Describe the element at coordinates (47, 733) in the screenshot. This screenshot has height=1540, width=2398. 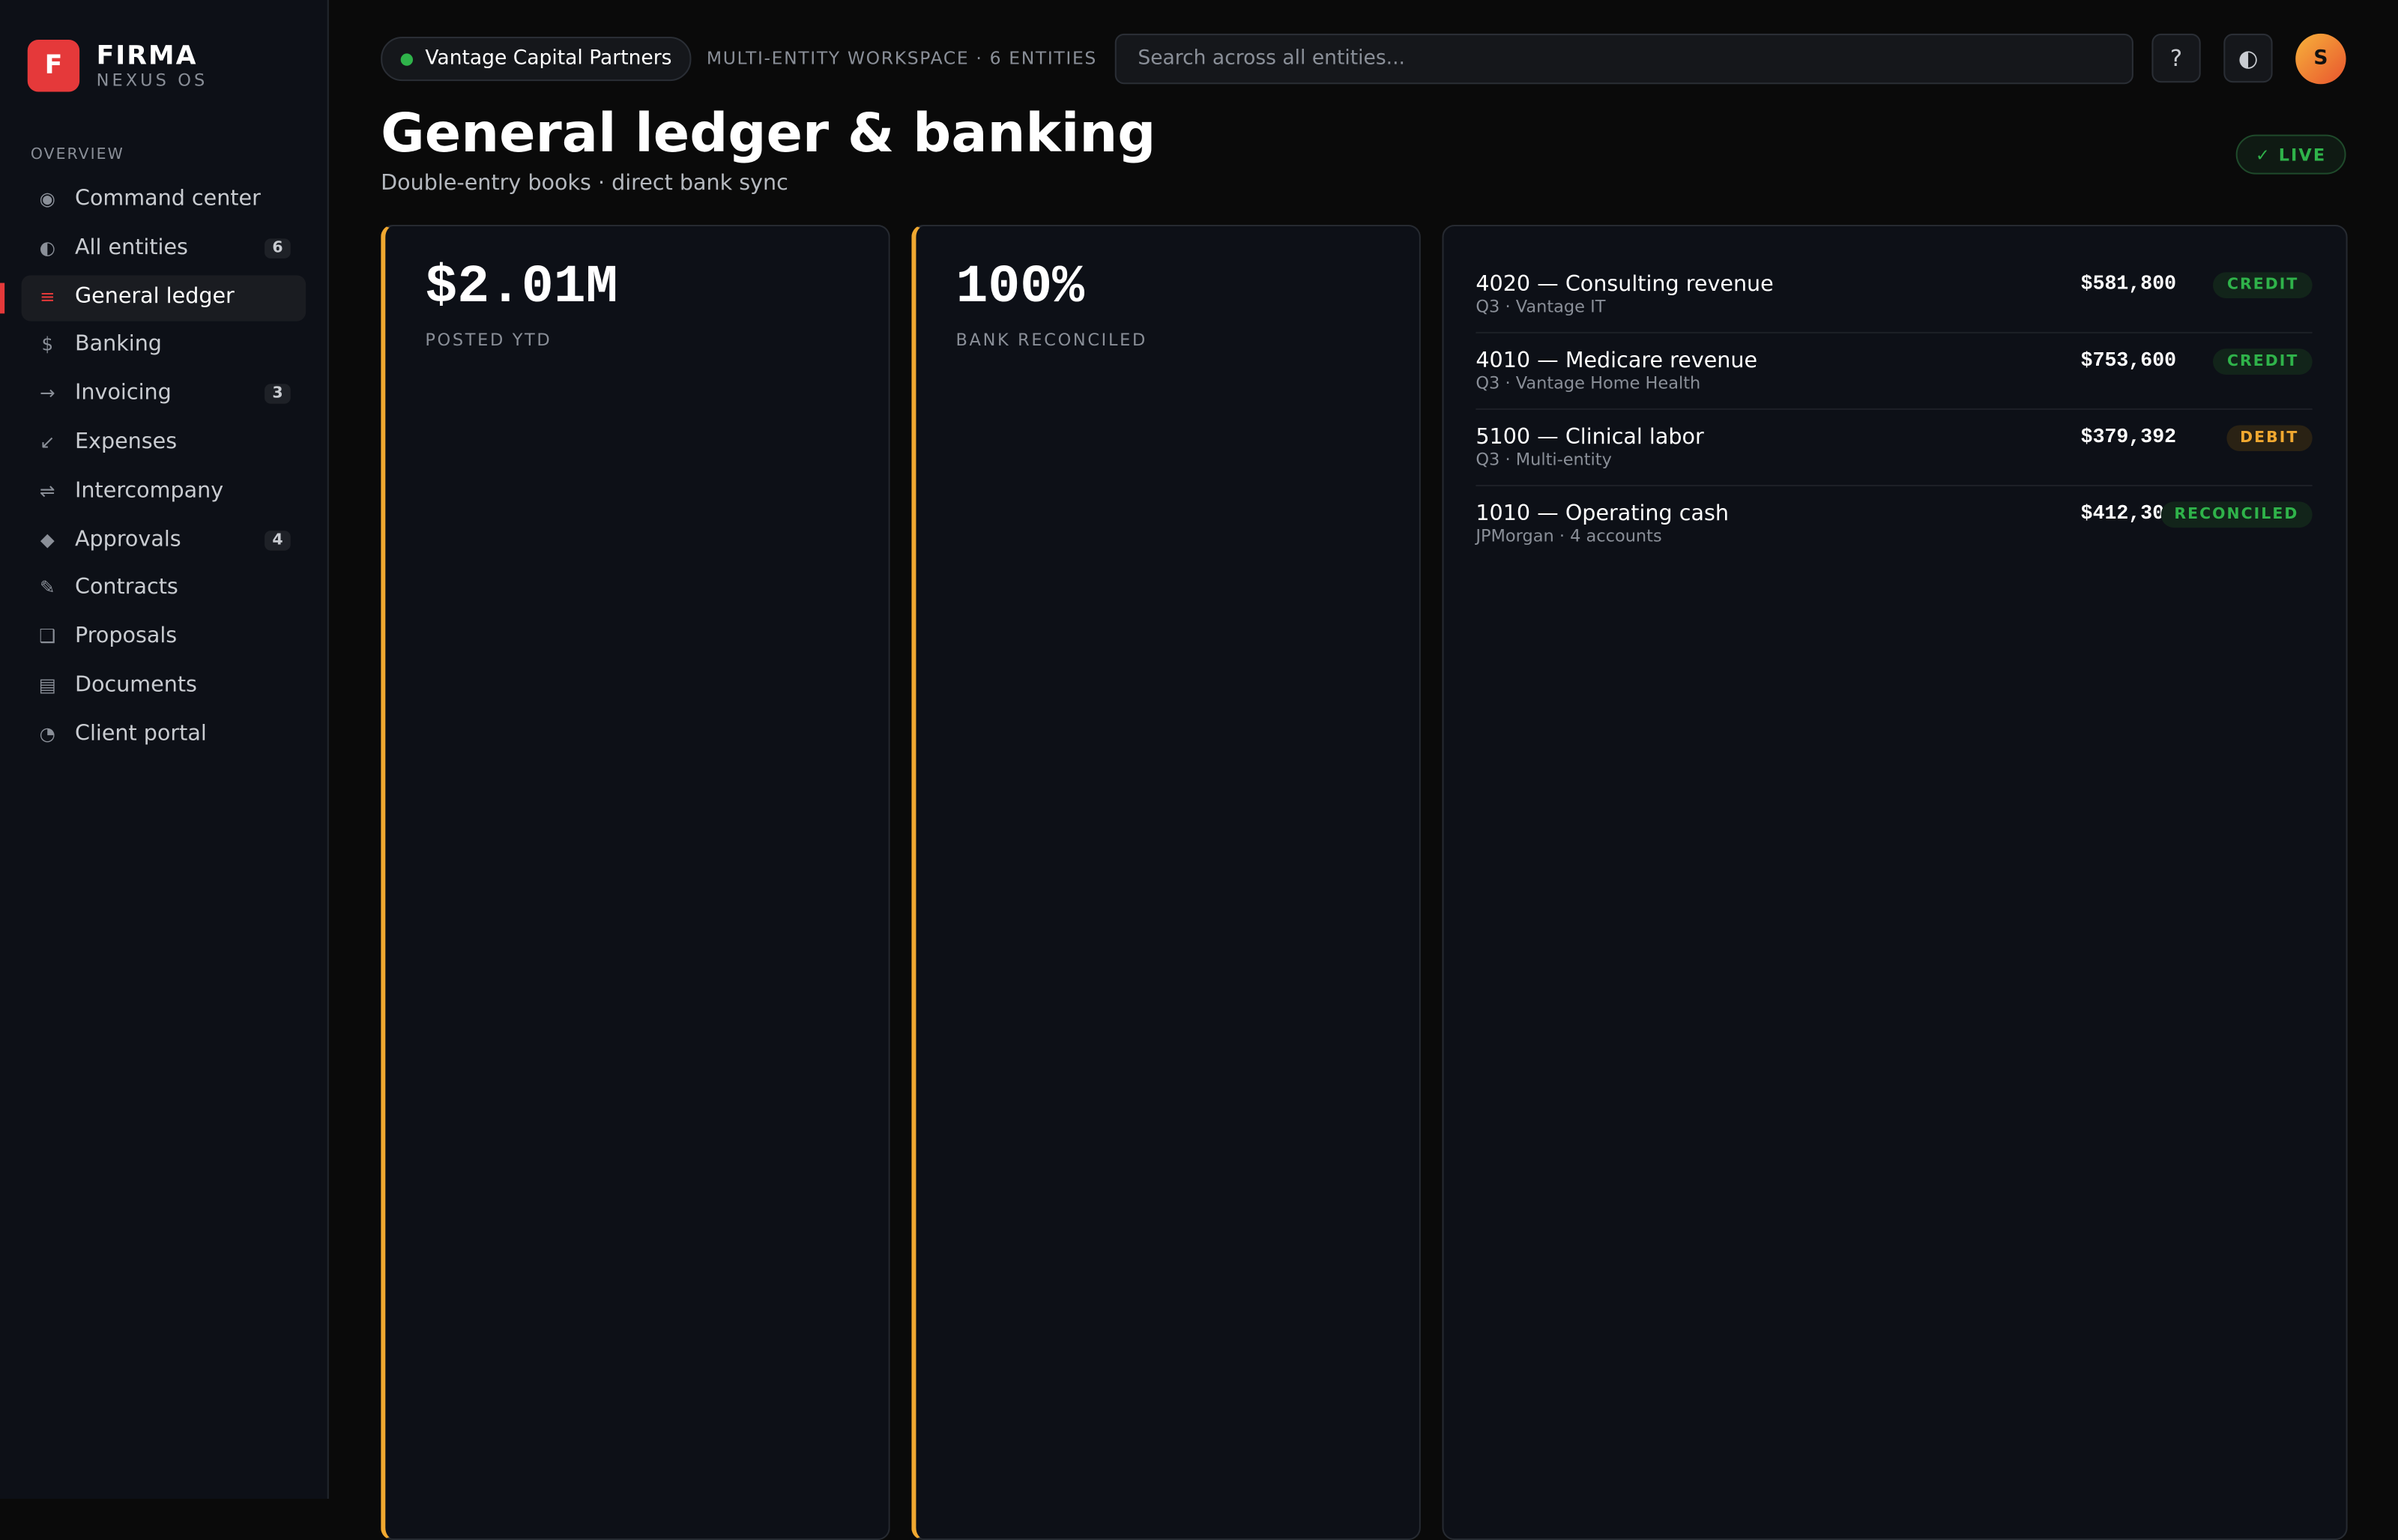
I see `nav-icon: ◔` at that location.